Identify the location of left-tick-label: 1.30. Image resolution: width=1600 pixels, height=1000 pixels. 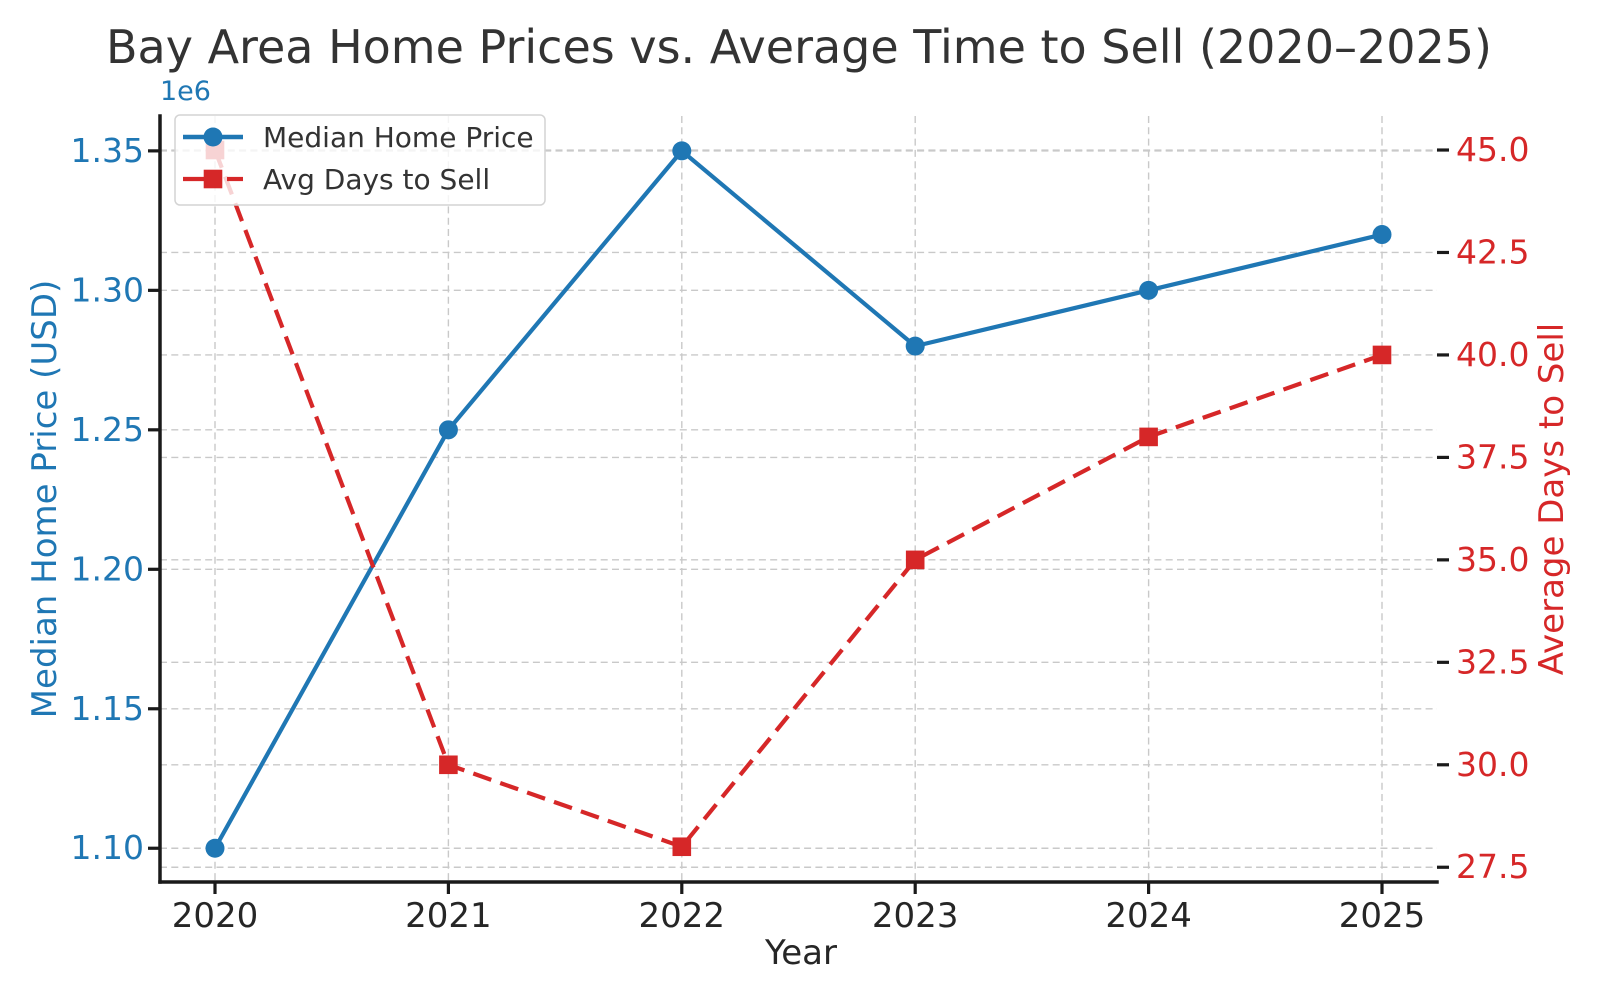
(107, 289).